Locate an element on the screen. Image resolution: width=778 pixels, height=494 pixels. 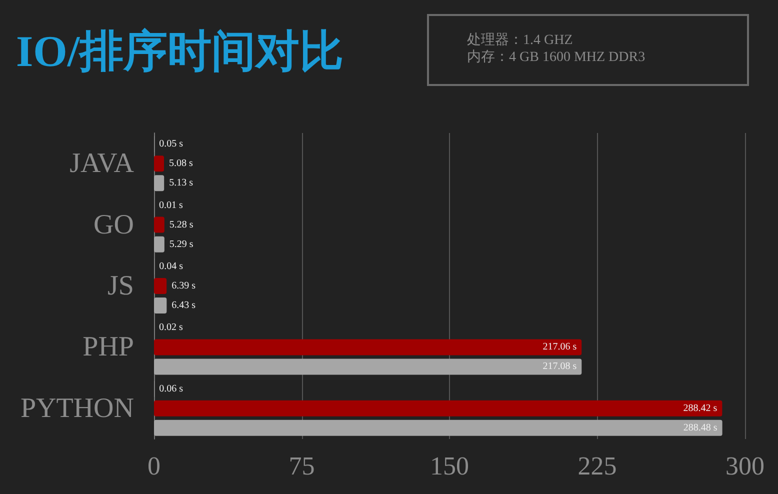
y-tick-label: PHP is located at coordinates (108, 347).